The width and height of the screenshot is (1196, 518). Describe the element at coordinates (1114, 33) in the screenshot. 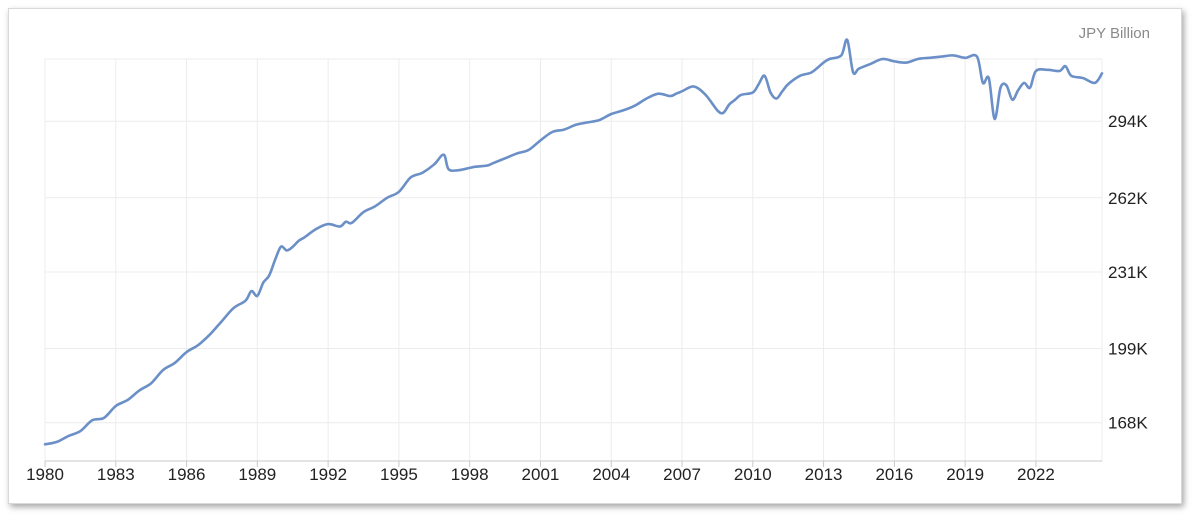

I see `unit-label: JPY Billion` at that location.